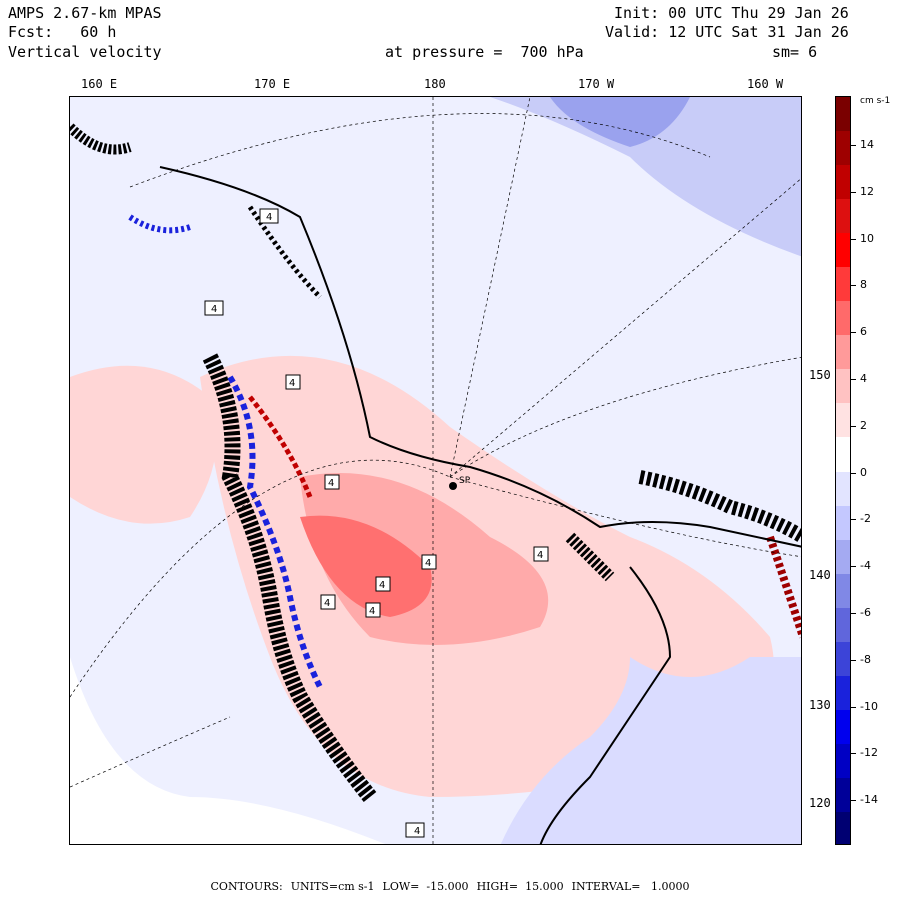 Image resolution: width=900 pixels, height=900 pixels. Describe the element at coordinates (630, 886) in the screenshot. I see `interval-value: INTERVAL= 1.0000` at that location.